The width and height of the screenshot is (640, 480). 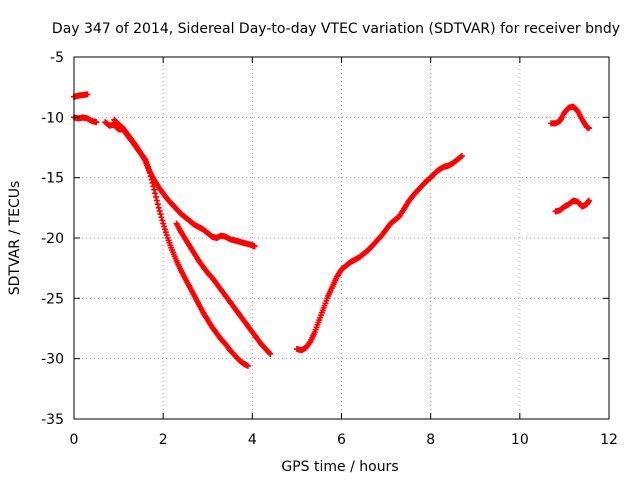 What do you see at coordinates (430, 440) in the screenshot?
I see `x-tick-label: 8` at bounding box center [430, 440].